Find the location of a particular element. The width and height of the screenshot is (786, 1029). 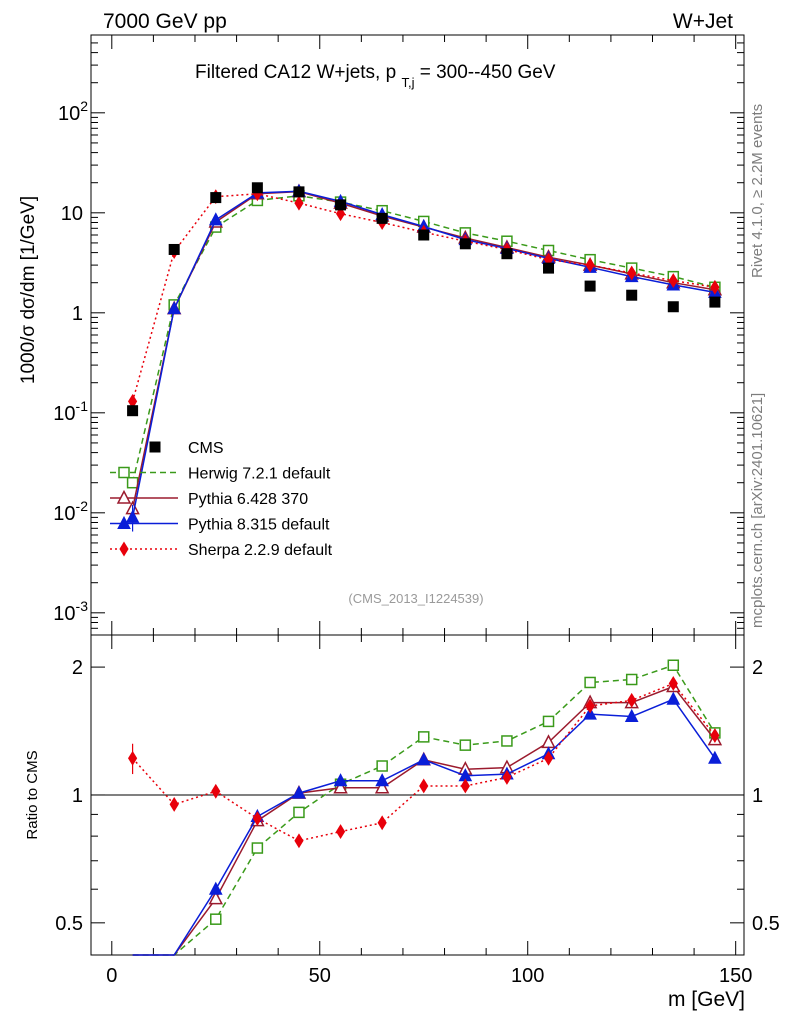

header-left: 7000 GeV pp is located at coordinates (165, 21).